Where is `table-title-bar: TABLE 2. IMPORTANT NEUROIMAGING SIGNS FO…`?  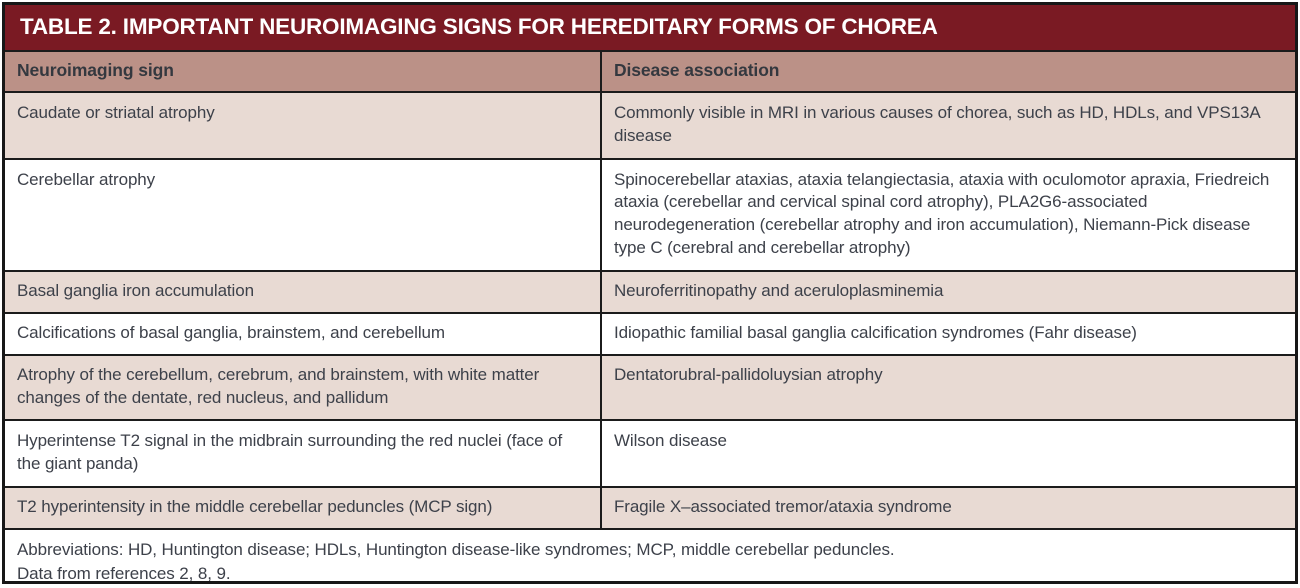
table-title-bar: TABLE 2. IMPORTANT NEUROIMAGING SIGNS FO… is located at coordinates (650, 28).